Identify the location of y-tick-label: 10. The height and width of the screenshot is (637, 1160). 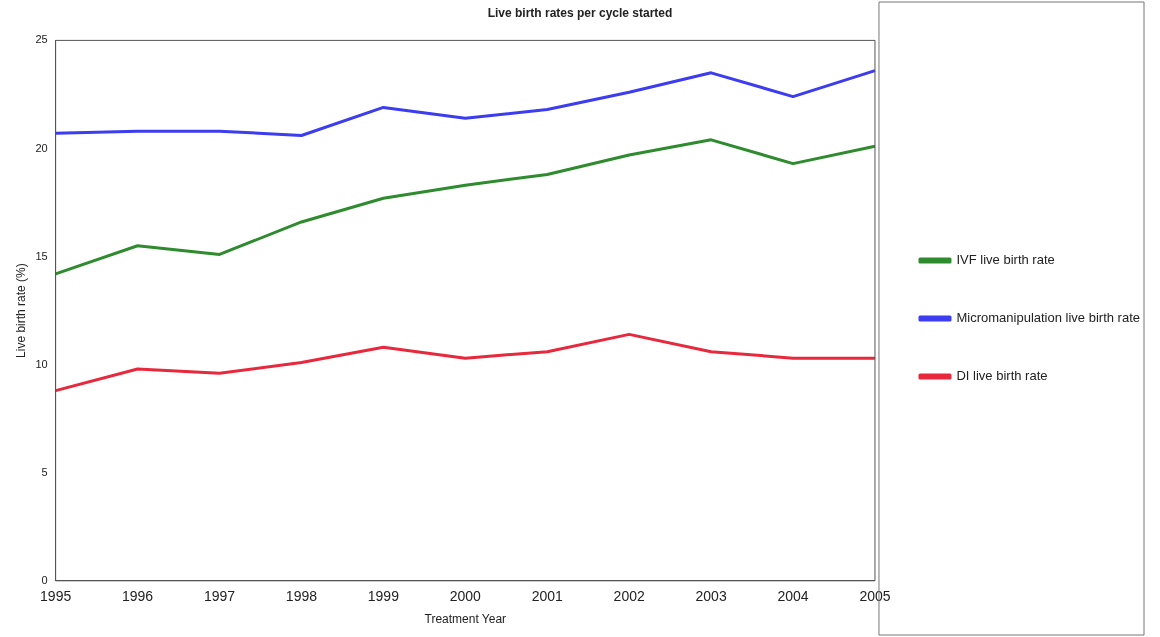
(41, 363).